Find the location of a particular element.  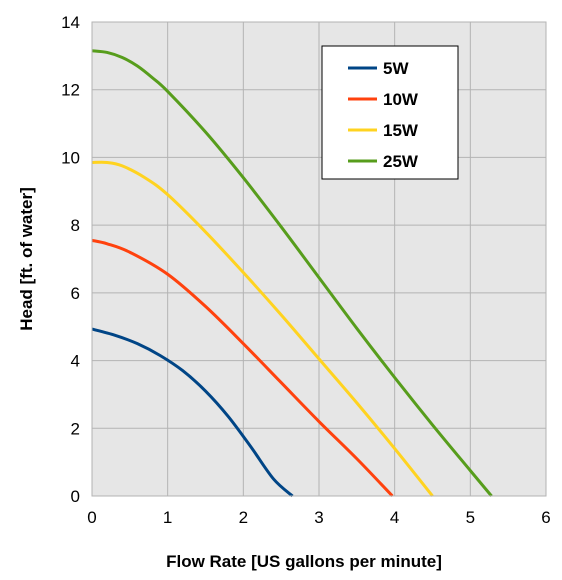

y-tick-label: 4 is located at coordinates (75, 361).